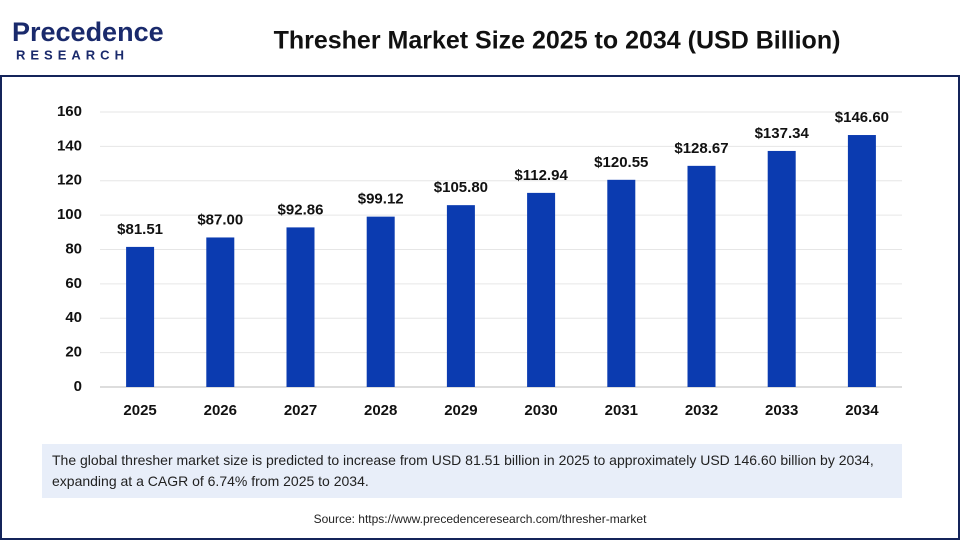  I want to click on value-label: $112.94, so click(541, 175).